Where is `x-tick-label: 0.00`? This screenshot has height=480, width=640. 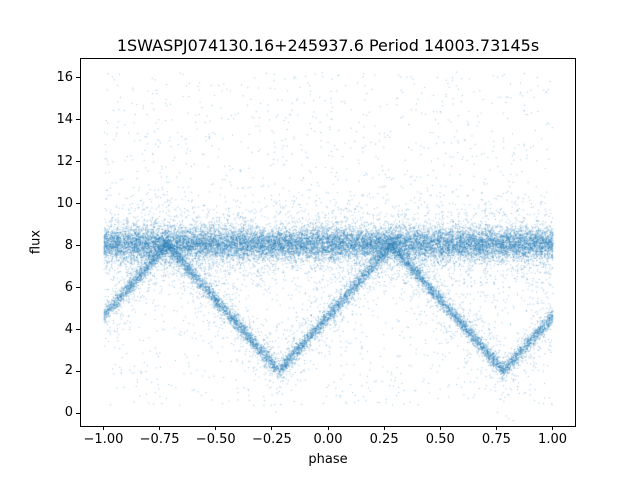
x-tick-label: 0.00 is located at coordinates (328, 439).